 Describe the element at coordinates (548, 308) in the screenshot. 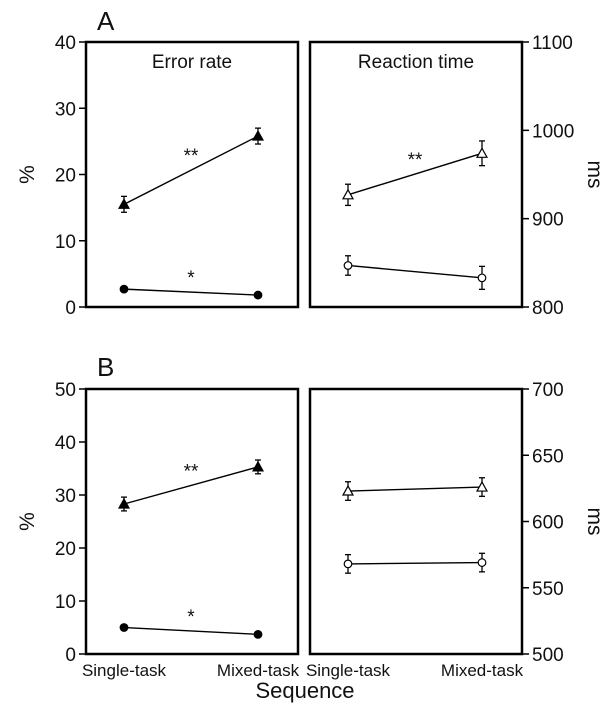

I see `y-tick-label: 800` at that location.